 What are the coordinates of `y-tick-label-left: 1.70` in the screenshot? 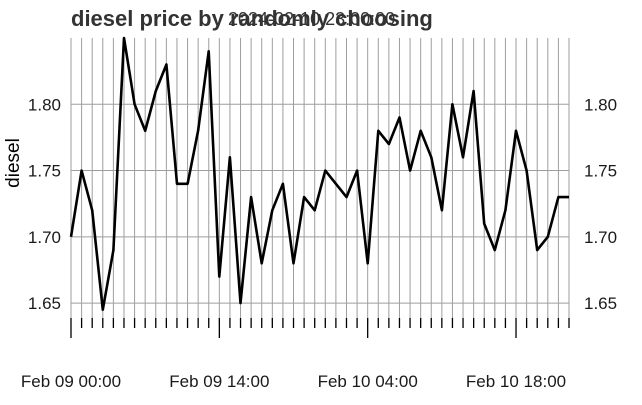 It's located at (44, 237).